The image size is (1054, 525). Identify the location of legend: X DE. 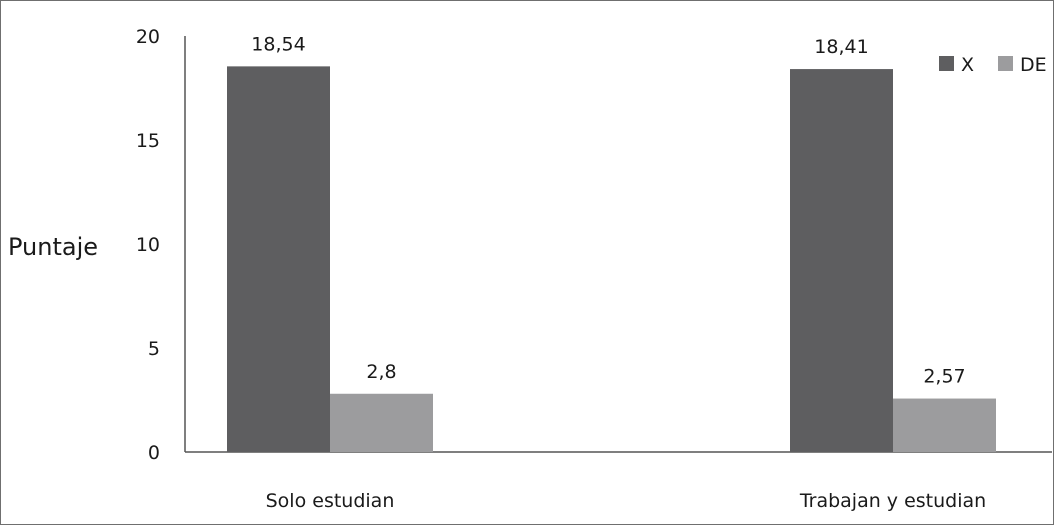
(993, 65).